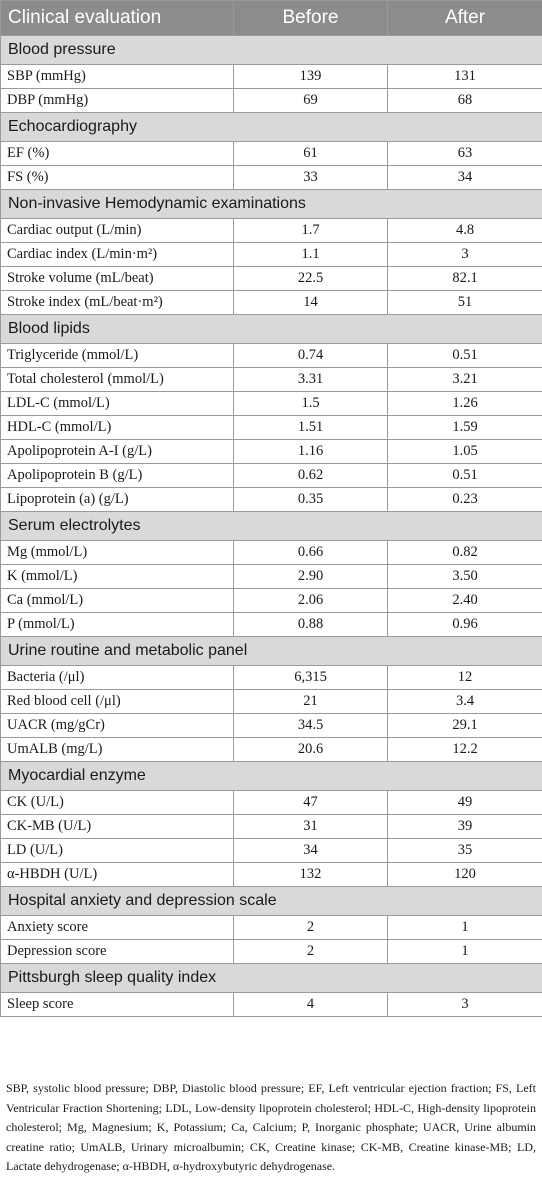  Describe the element at coordinates (310, 850) in the screenshot. I see `before-value: 34` at that location.